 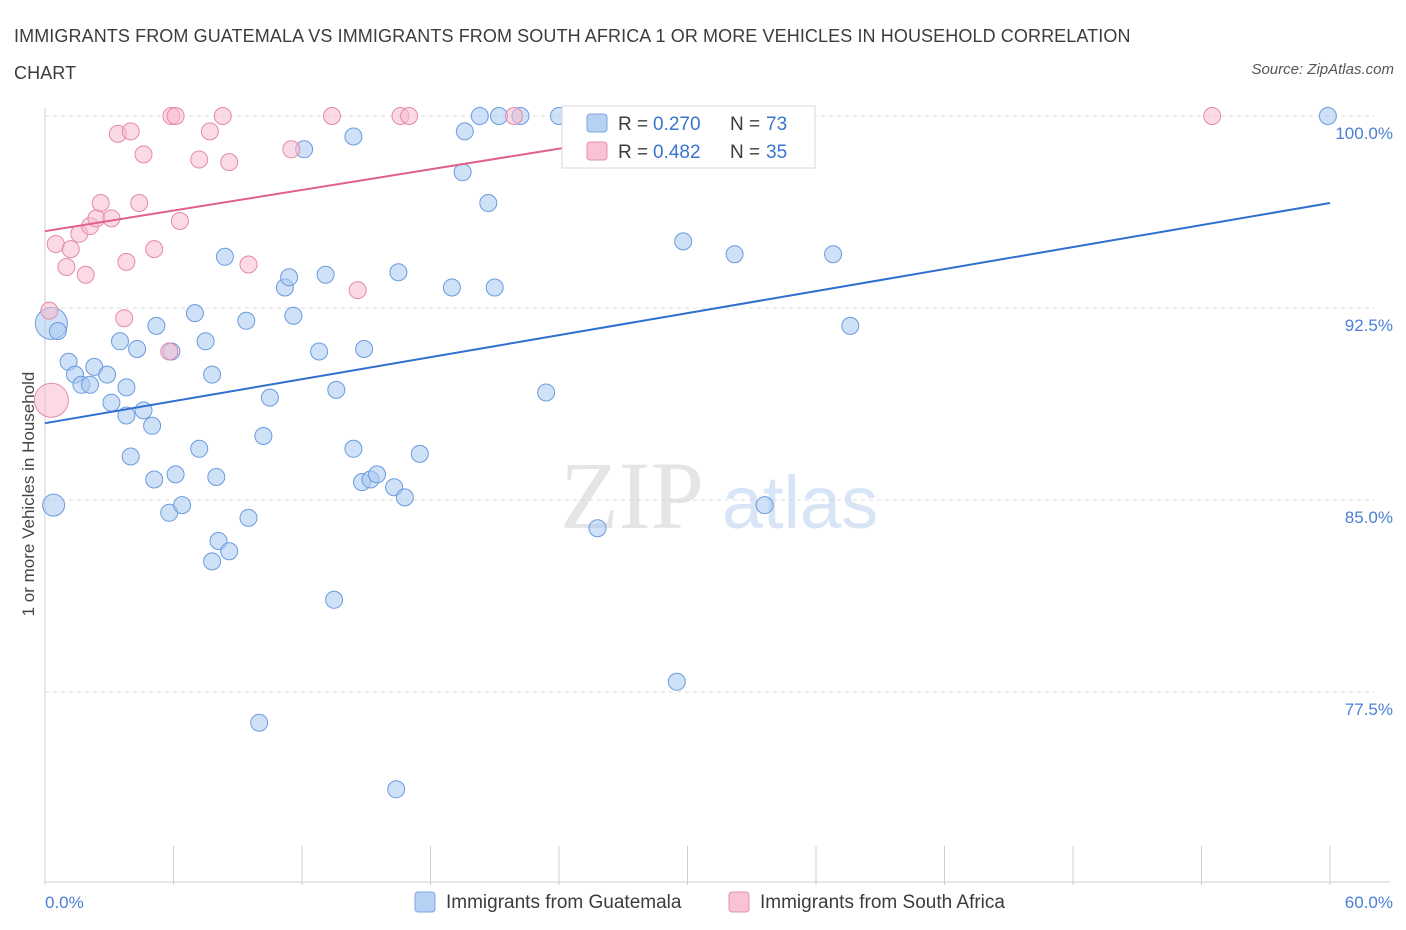 I want to click on x-tick-labels: 0.0% 60.0%, so click(x=719, y=902).